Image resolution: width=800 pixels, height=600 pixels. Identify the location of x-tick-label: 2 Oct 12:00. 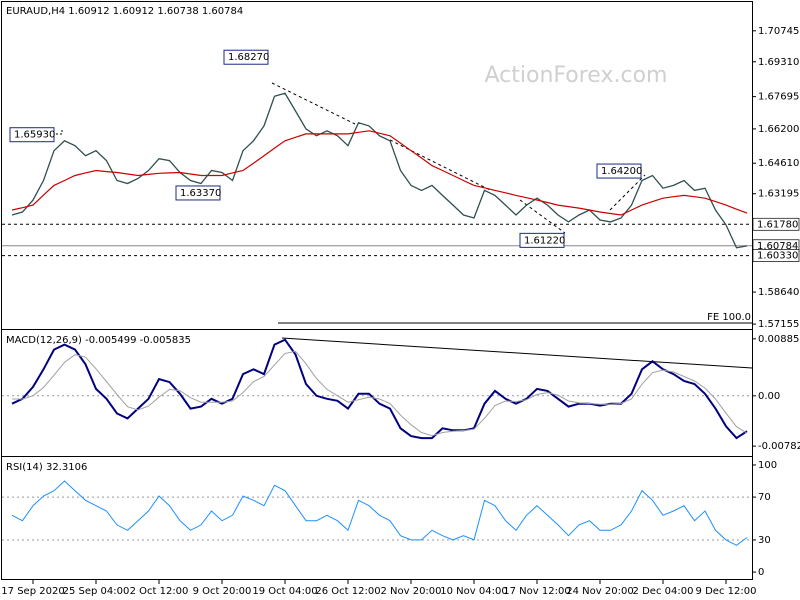
(159, 591).